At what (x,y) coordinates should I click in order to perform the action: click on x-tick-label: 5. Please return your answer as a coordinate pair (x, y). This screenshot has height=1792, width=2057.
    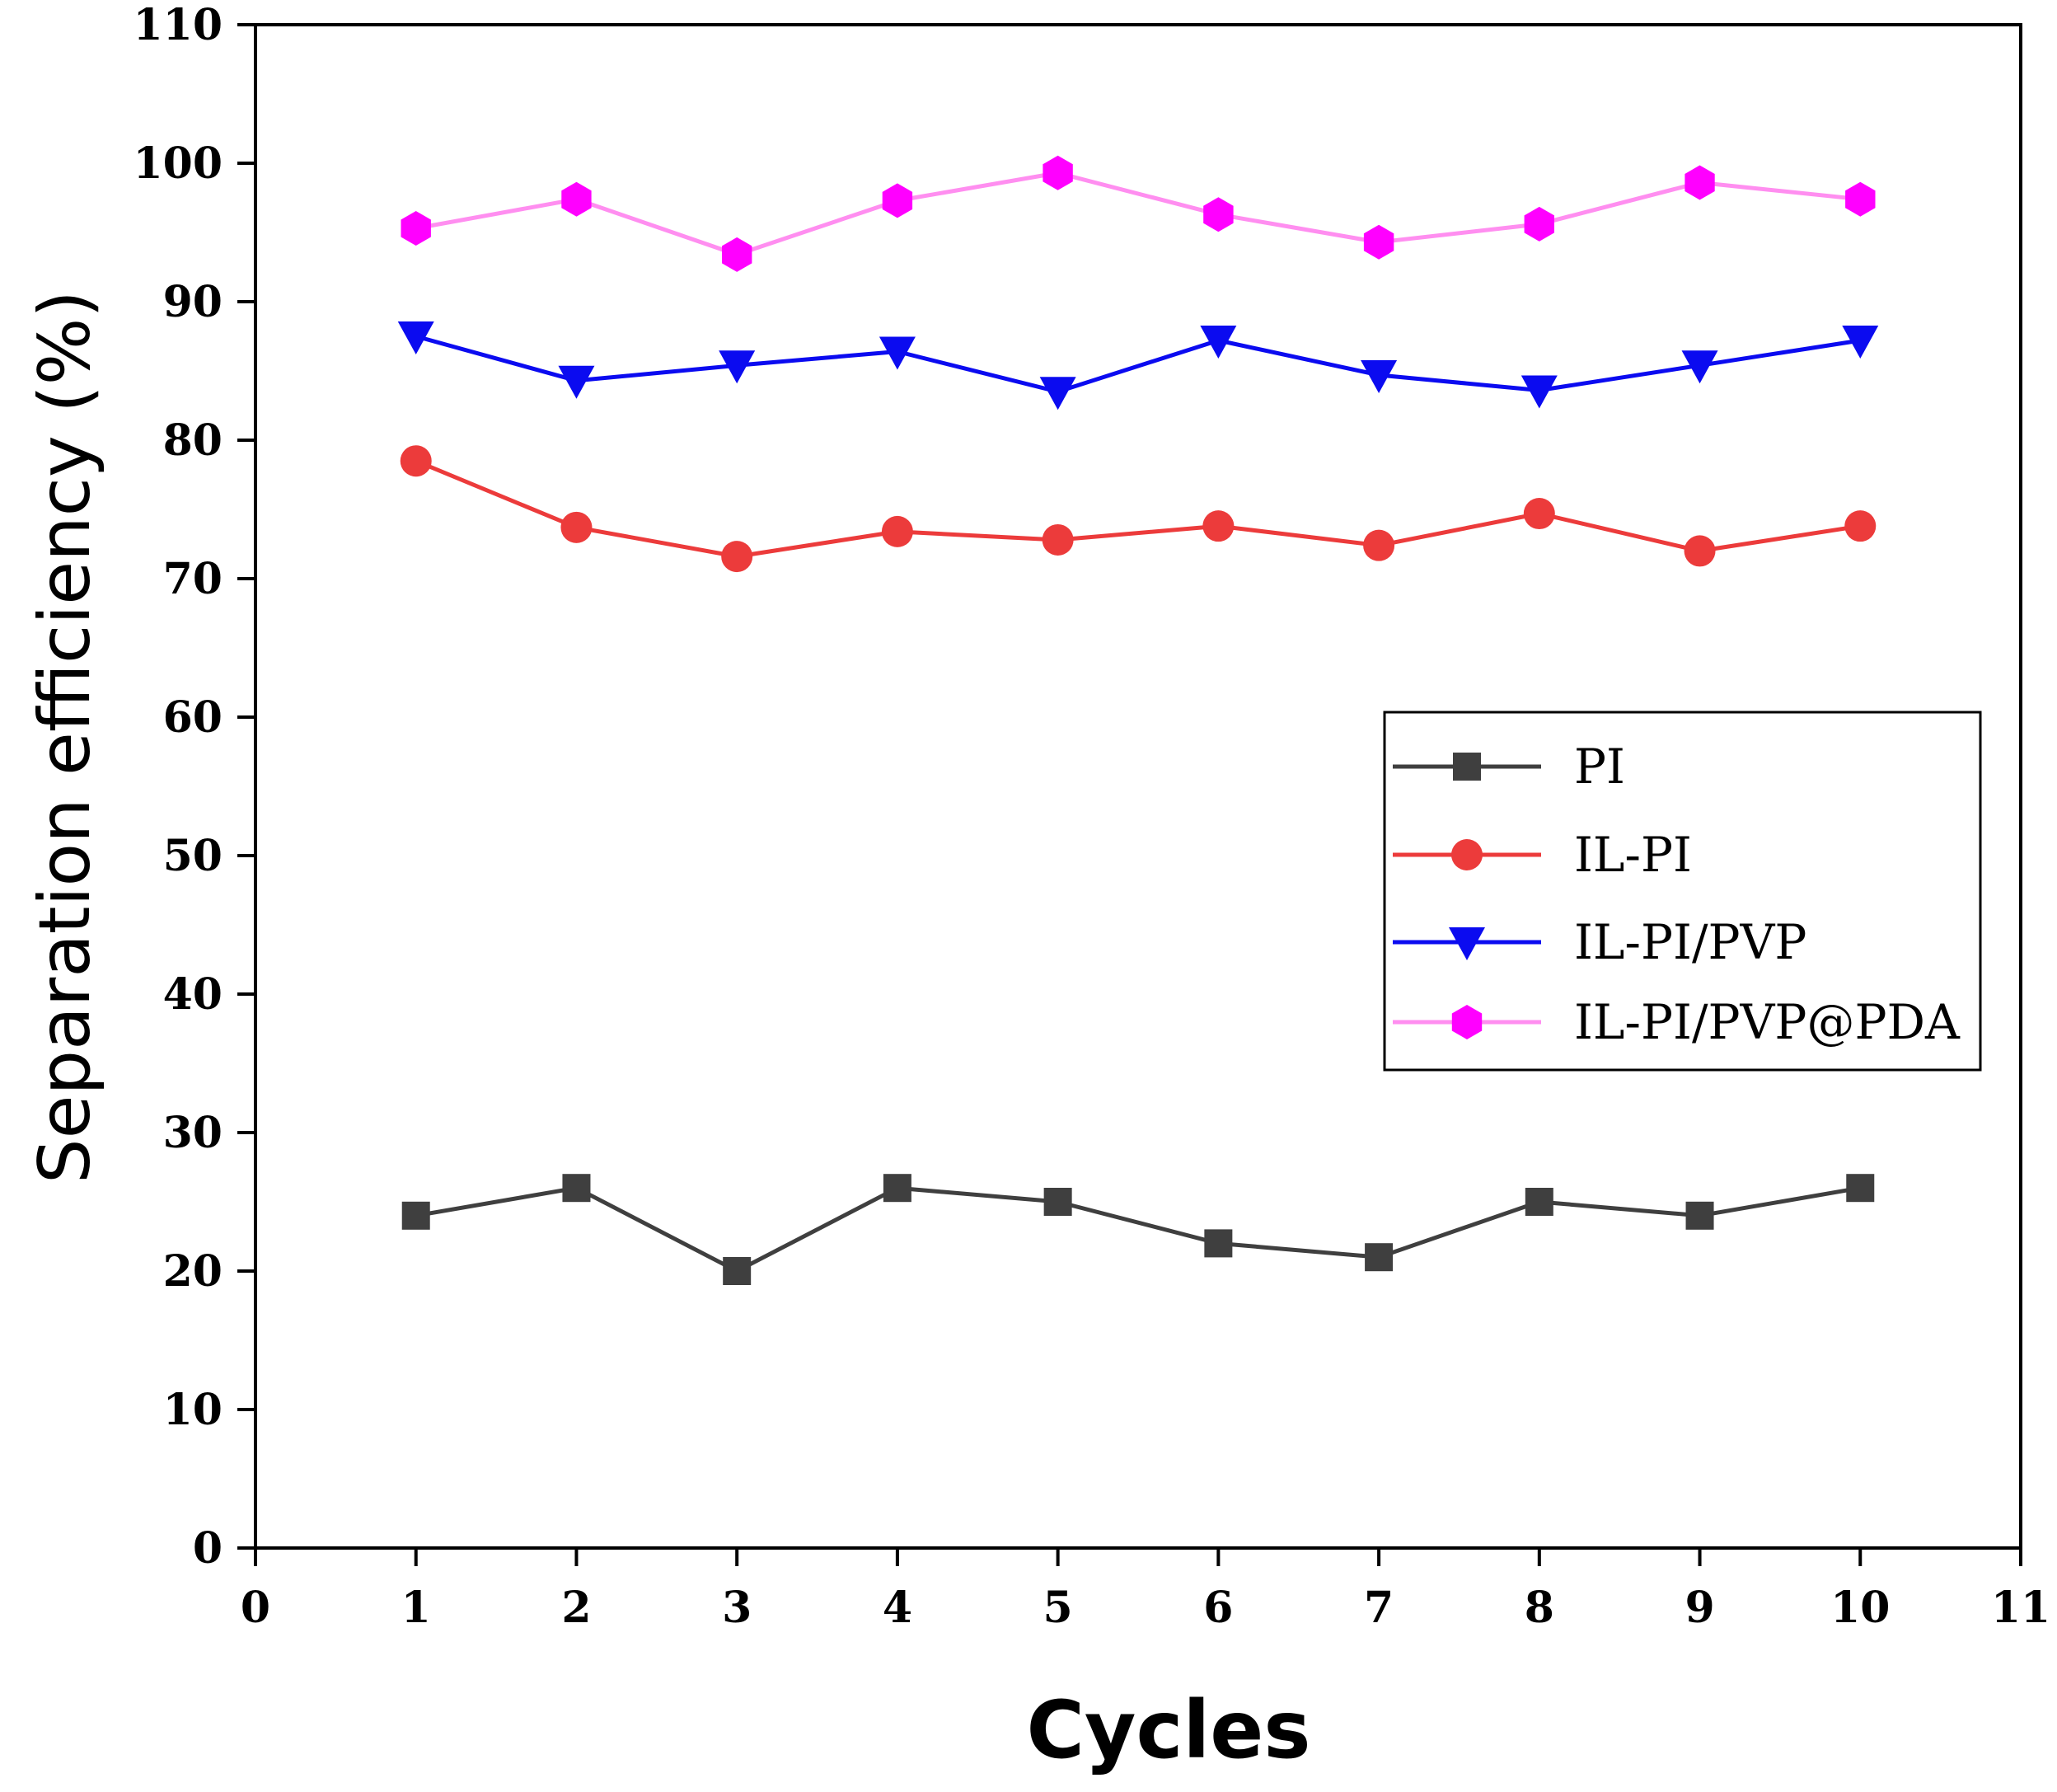
    Looking at the image, I should click on (1058, 1608).